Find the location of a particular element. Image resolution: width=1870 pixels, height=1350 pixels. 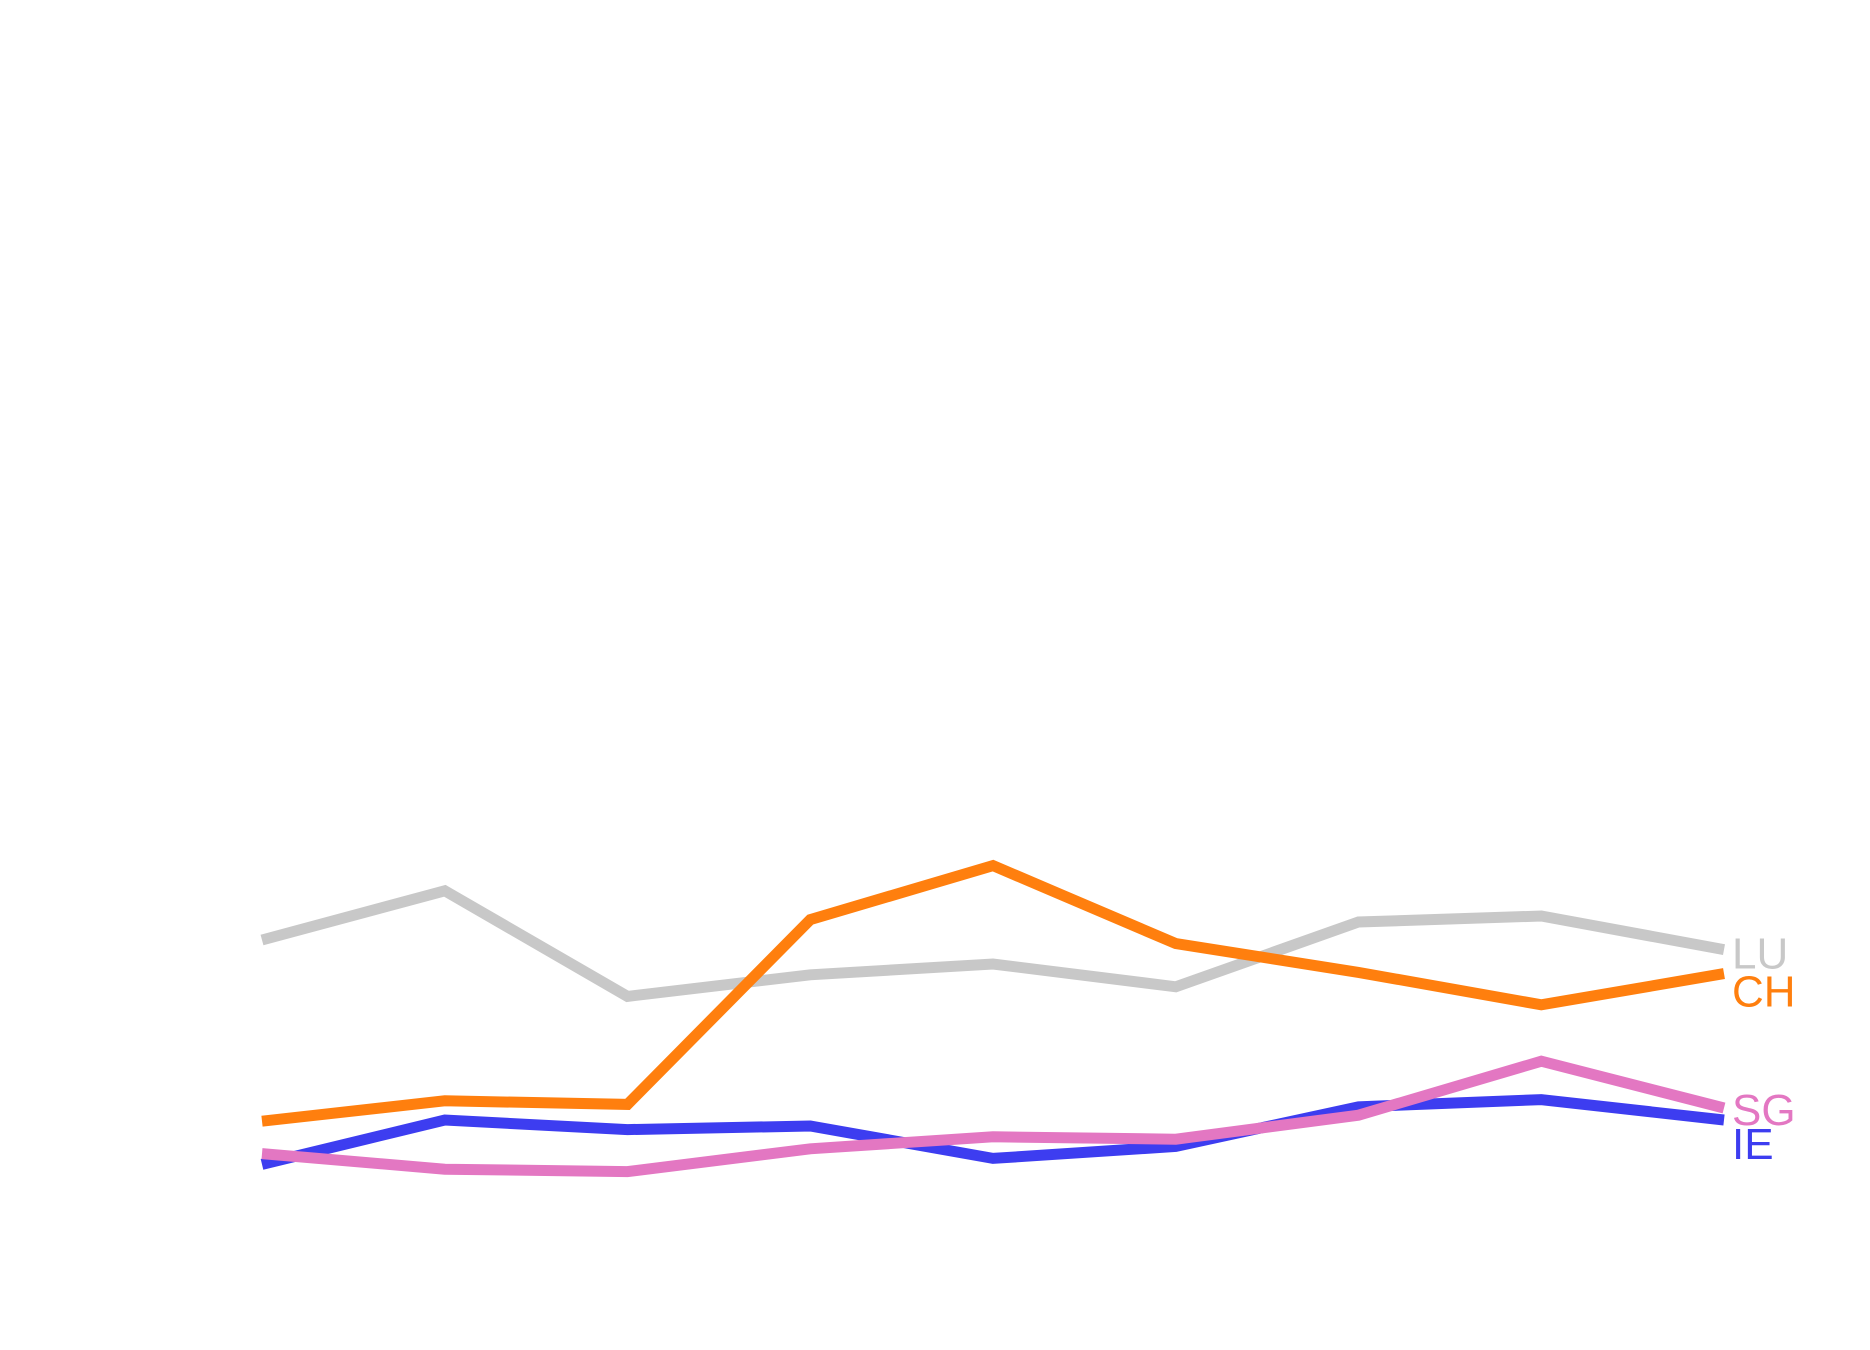

series-label-lu: LU is located at coordinates (1760, 954).